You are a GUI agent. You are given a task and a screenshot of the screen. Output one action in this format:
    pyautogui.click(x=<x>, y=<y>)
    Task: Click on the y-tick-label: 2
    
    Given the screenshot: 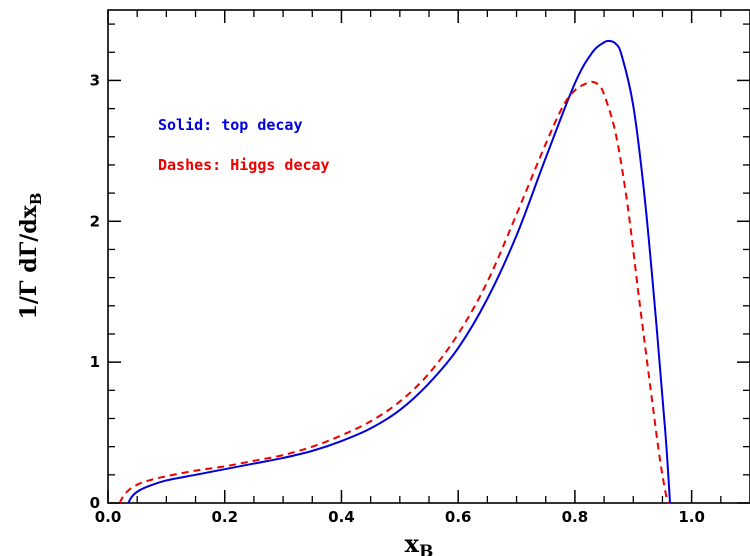 What is the action you would take?
    pyautogui.click(x=95, y=221)
    